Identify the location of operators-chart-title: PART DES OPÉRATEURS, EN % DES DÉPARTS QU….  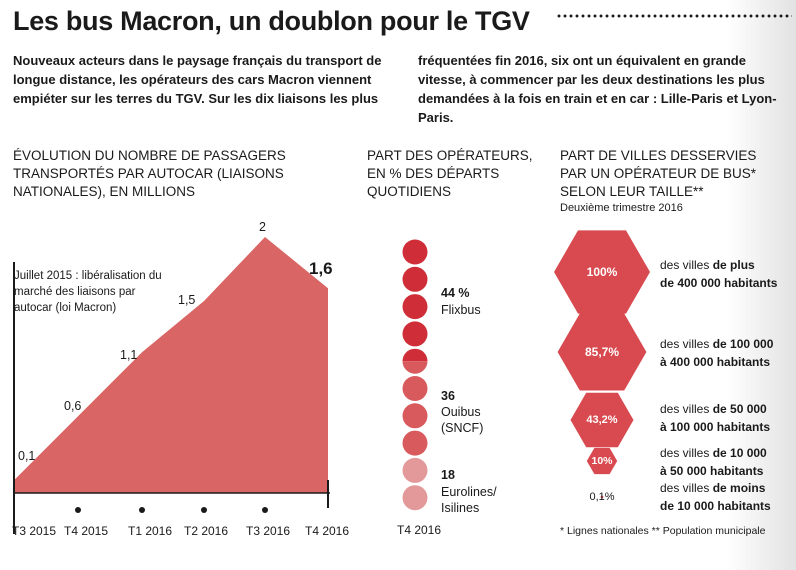
(450, 173).